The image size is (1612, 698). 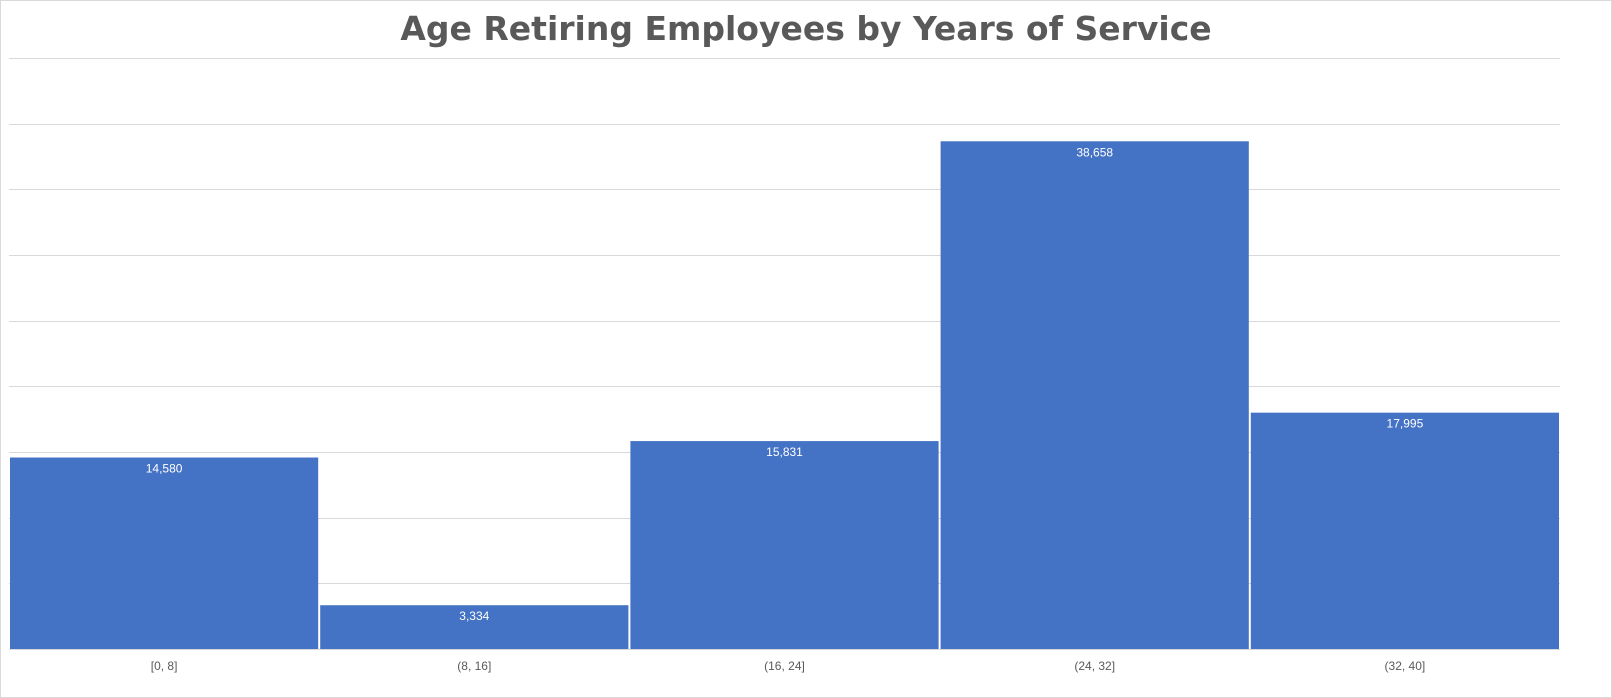 What do you see at coordinates (1405, 424) in the screenshot?
I see `data-label-4: 17,995` at bounding box center [1405, 424].